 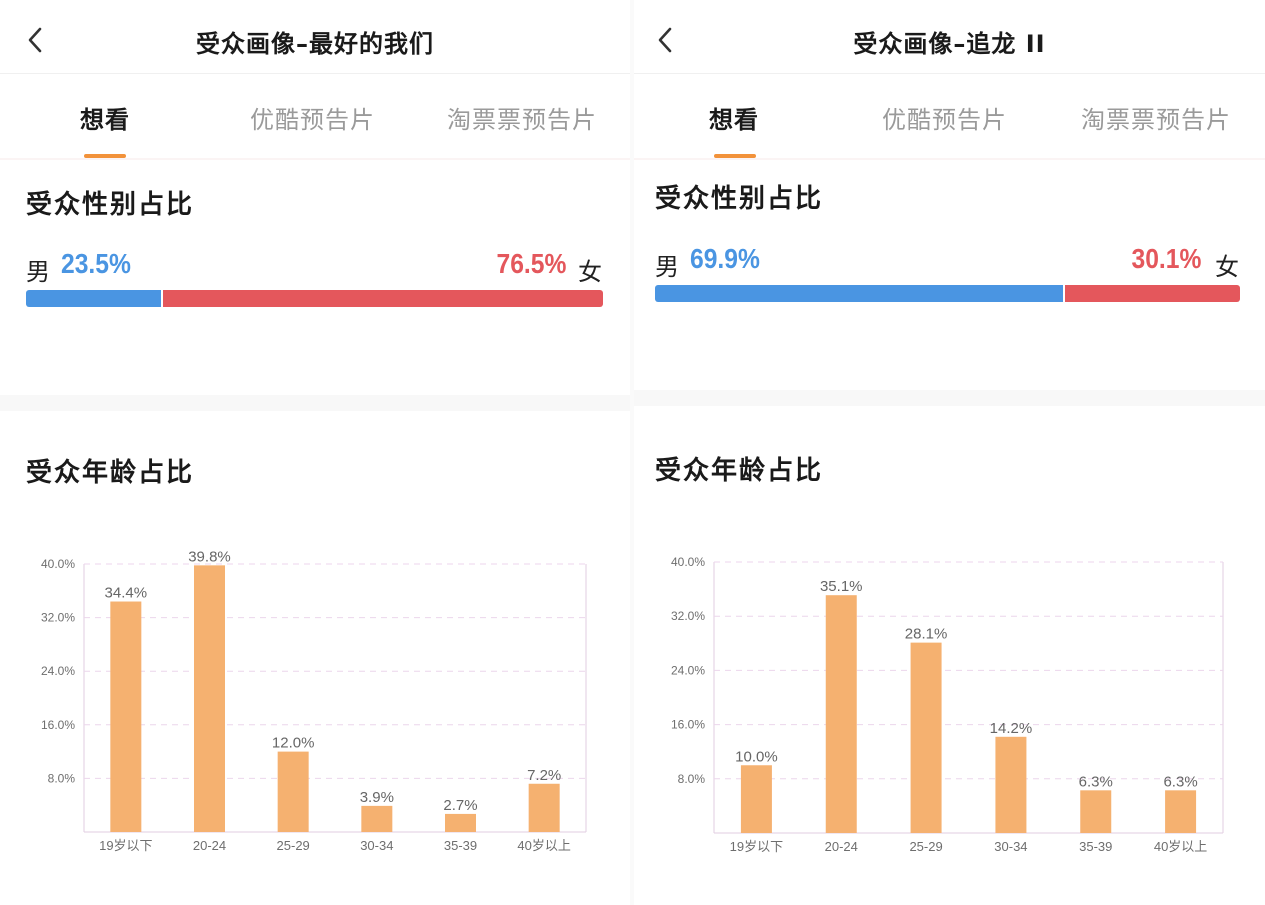 What do you see at coordinates (1166, 258) in the screenshot?
I see `female-percentage: 30.1%` at bounding box center [1166, 258].